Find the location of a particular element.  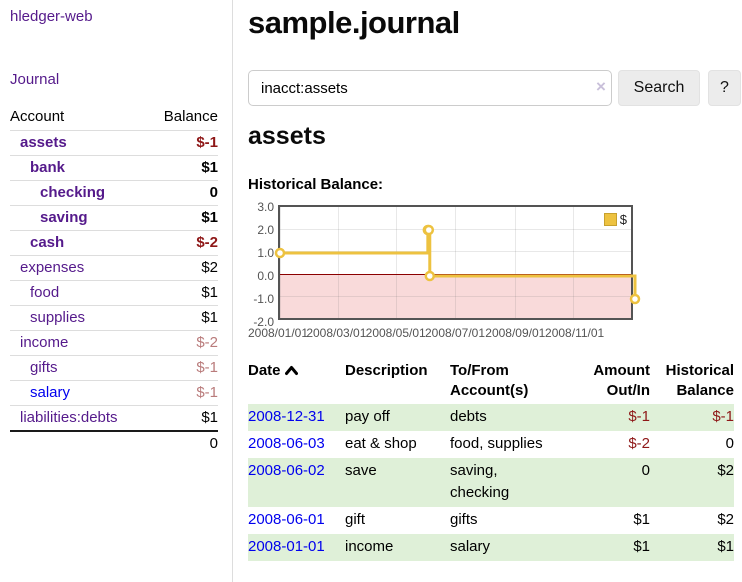

account-row: food $1 is located at coordinates (114, 293).